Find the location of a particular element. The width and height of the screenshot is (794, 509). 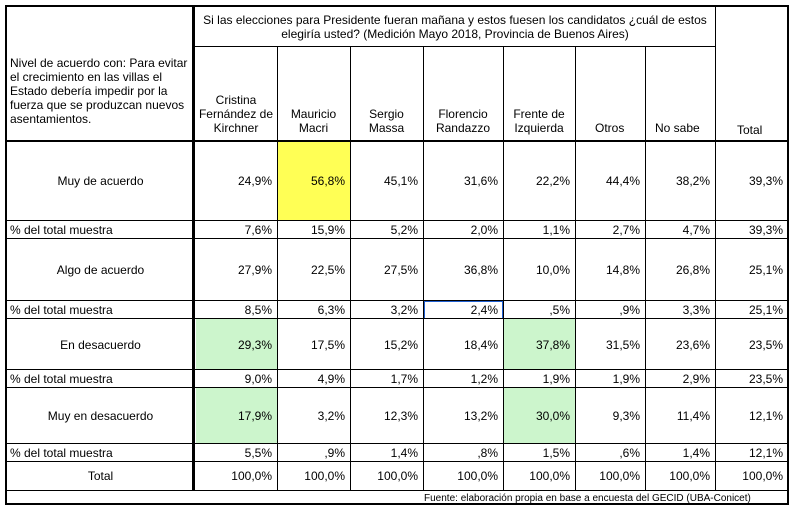

table-cell: 2,9% is located at coordinates (696, 379).